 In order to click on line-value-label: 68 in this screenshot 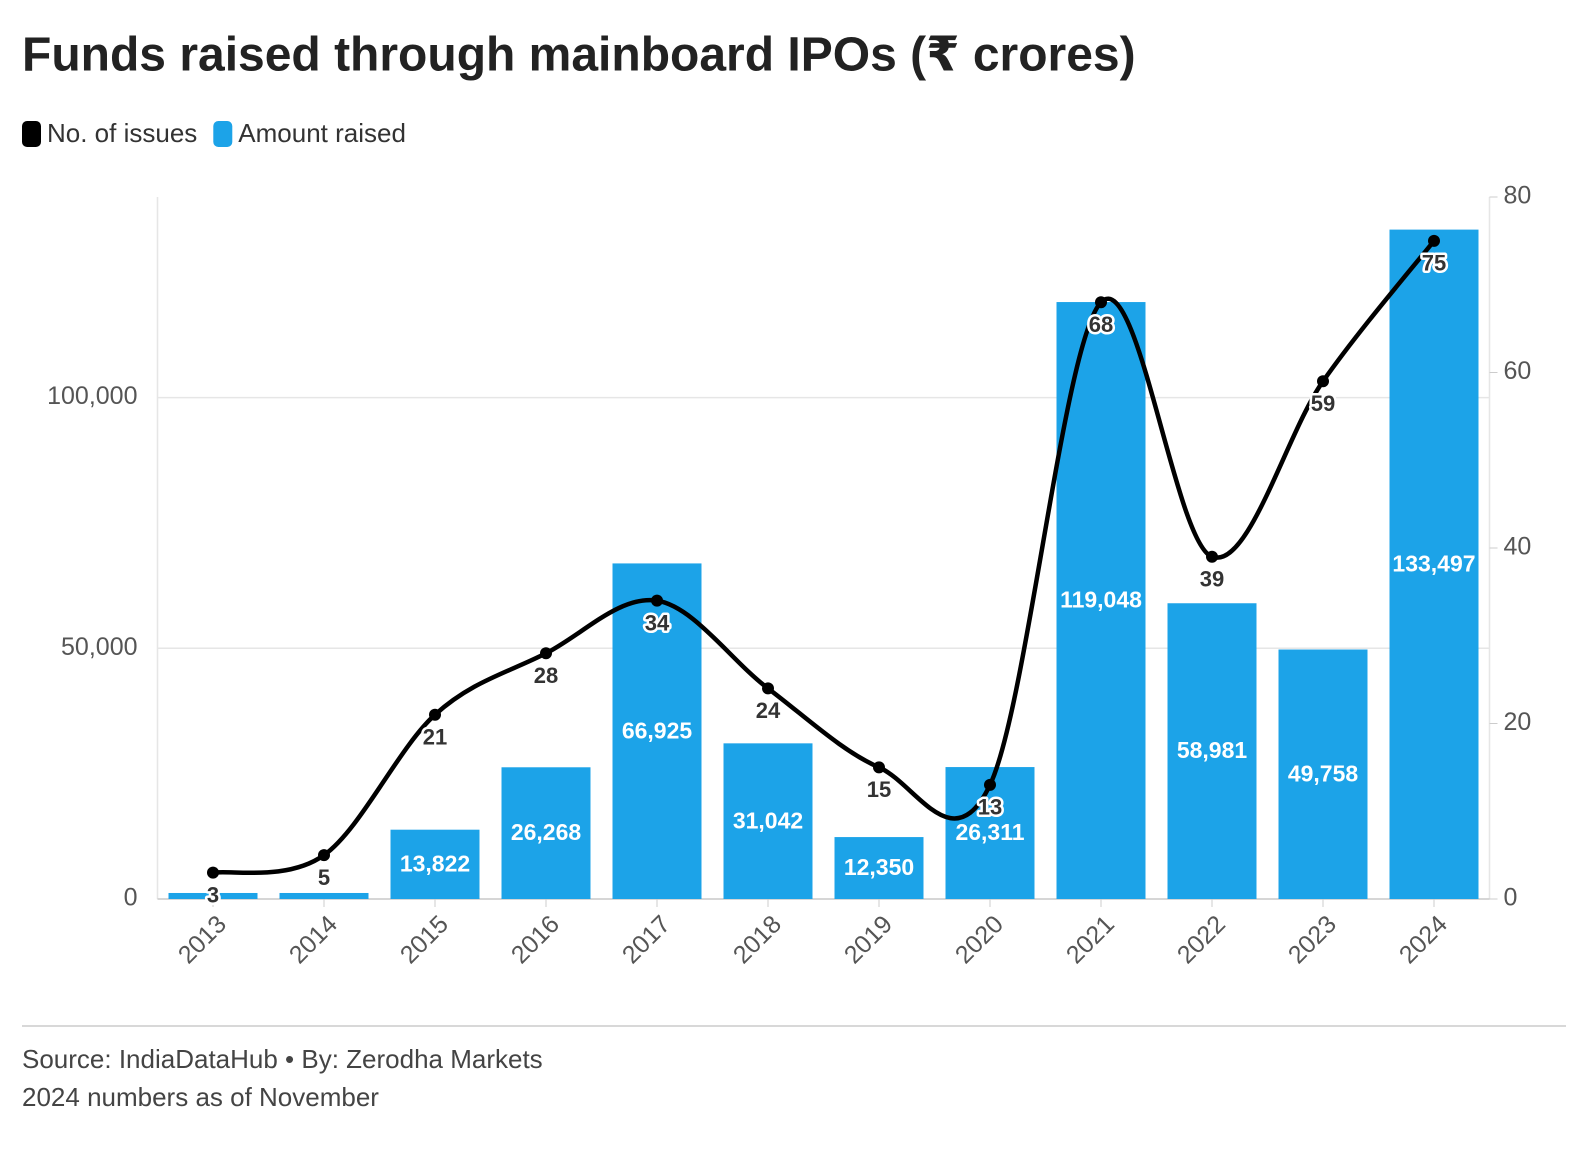, I will do `click(1101, 324)`.